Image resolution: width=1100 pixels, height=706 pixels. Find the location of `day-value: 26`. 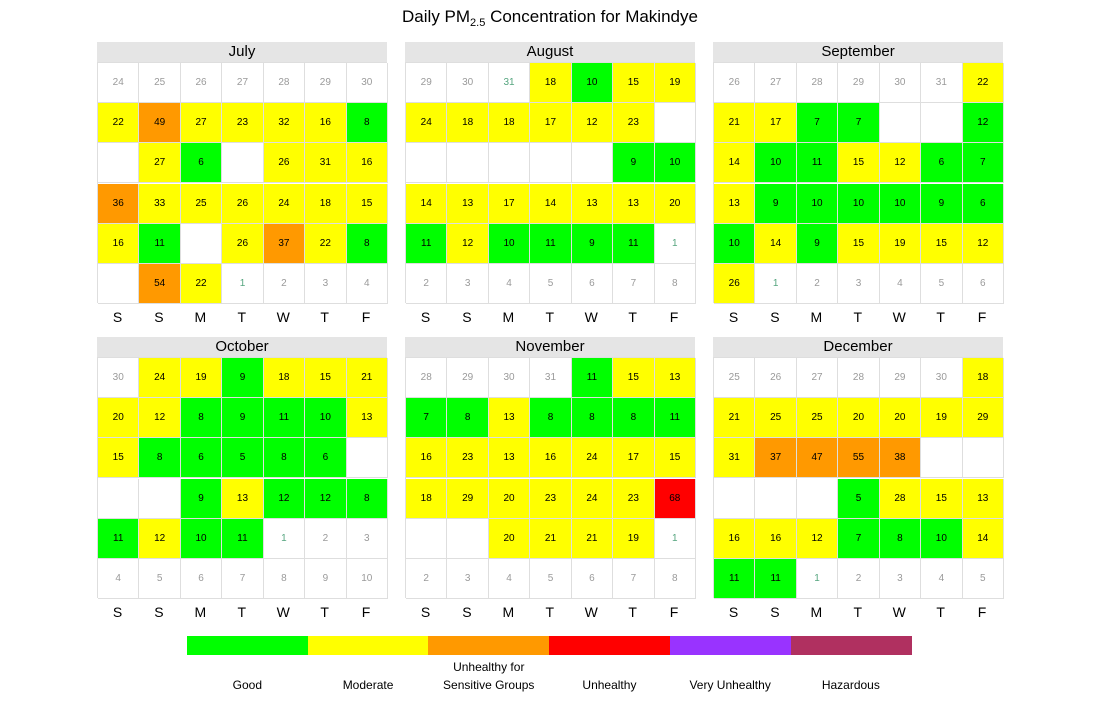

day-value: 26 is located at coordinates (734, 82).